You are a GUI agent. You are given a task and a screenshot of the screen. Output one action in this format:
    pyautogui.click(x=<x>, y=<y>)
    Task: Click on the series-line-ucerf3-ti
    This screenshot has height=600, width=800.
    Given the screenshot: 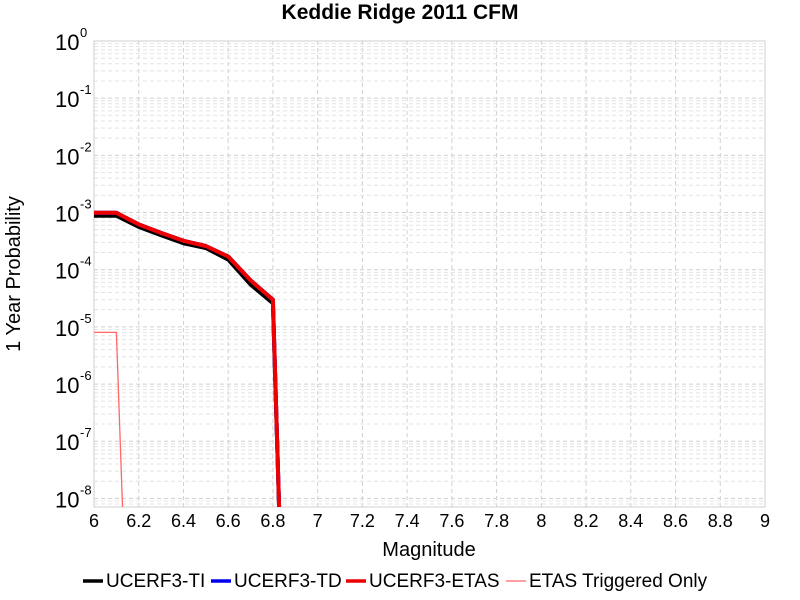 What is the action you would take?
    pyautogui.click(x=188, y=360)
    